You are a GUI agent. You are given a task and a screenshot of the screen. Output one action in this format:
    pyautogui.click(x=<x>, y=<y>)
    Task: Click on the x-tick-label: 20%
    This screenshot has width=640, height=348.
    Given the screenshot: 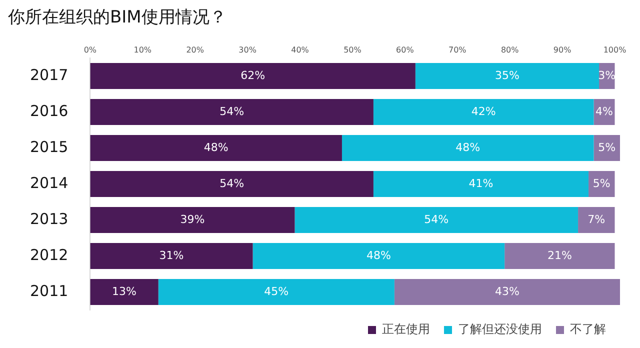 What is the action you would take?
    pyautogui.click(x=195, y=49)
    